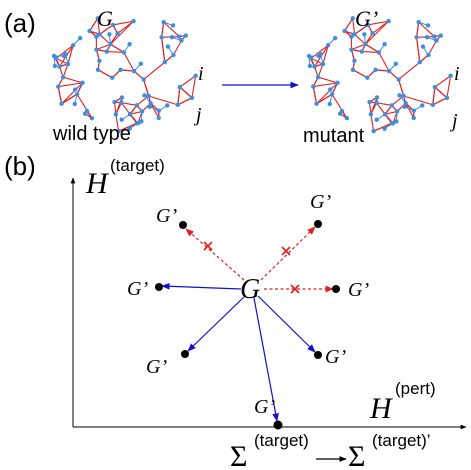 The height and width of the screenshot is (470, 471). What do you see at coordinates (415, 388) in the screenshot?
I see `x-axis-superscript: (pert)` at bounding box center [415, 388].